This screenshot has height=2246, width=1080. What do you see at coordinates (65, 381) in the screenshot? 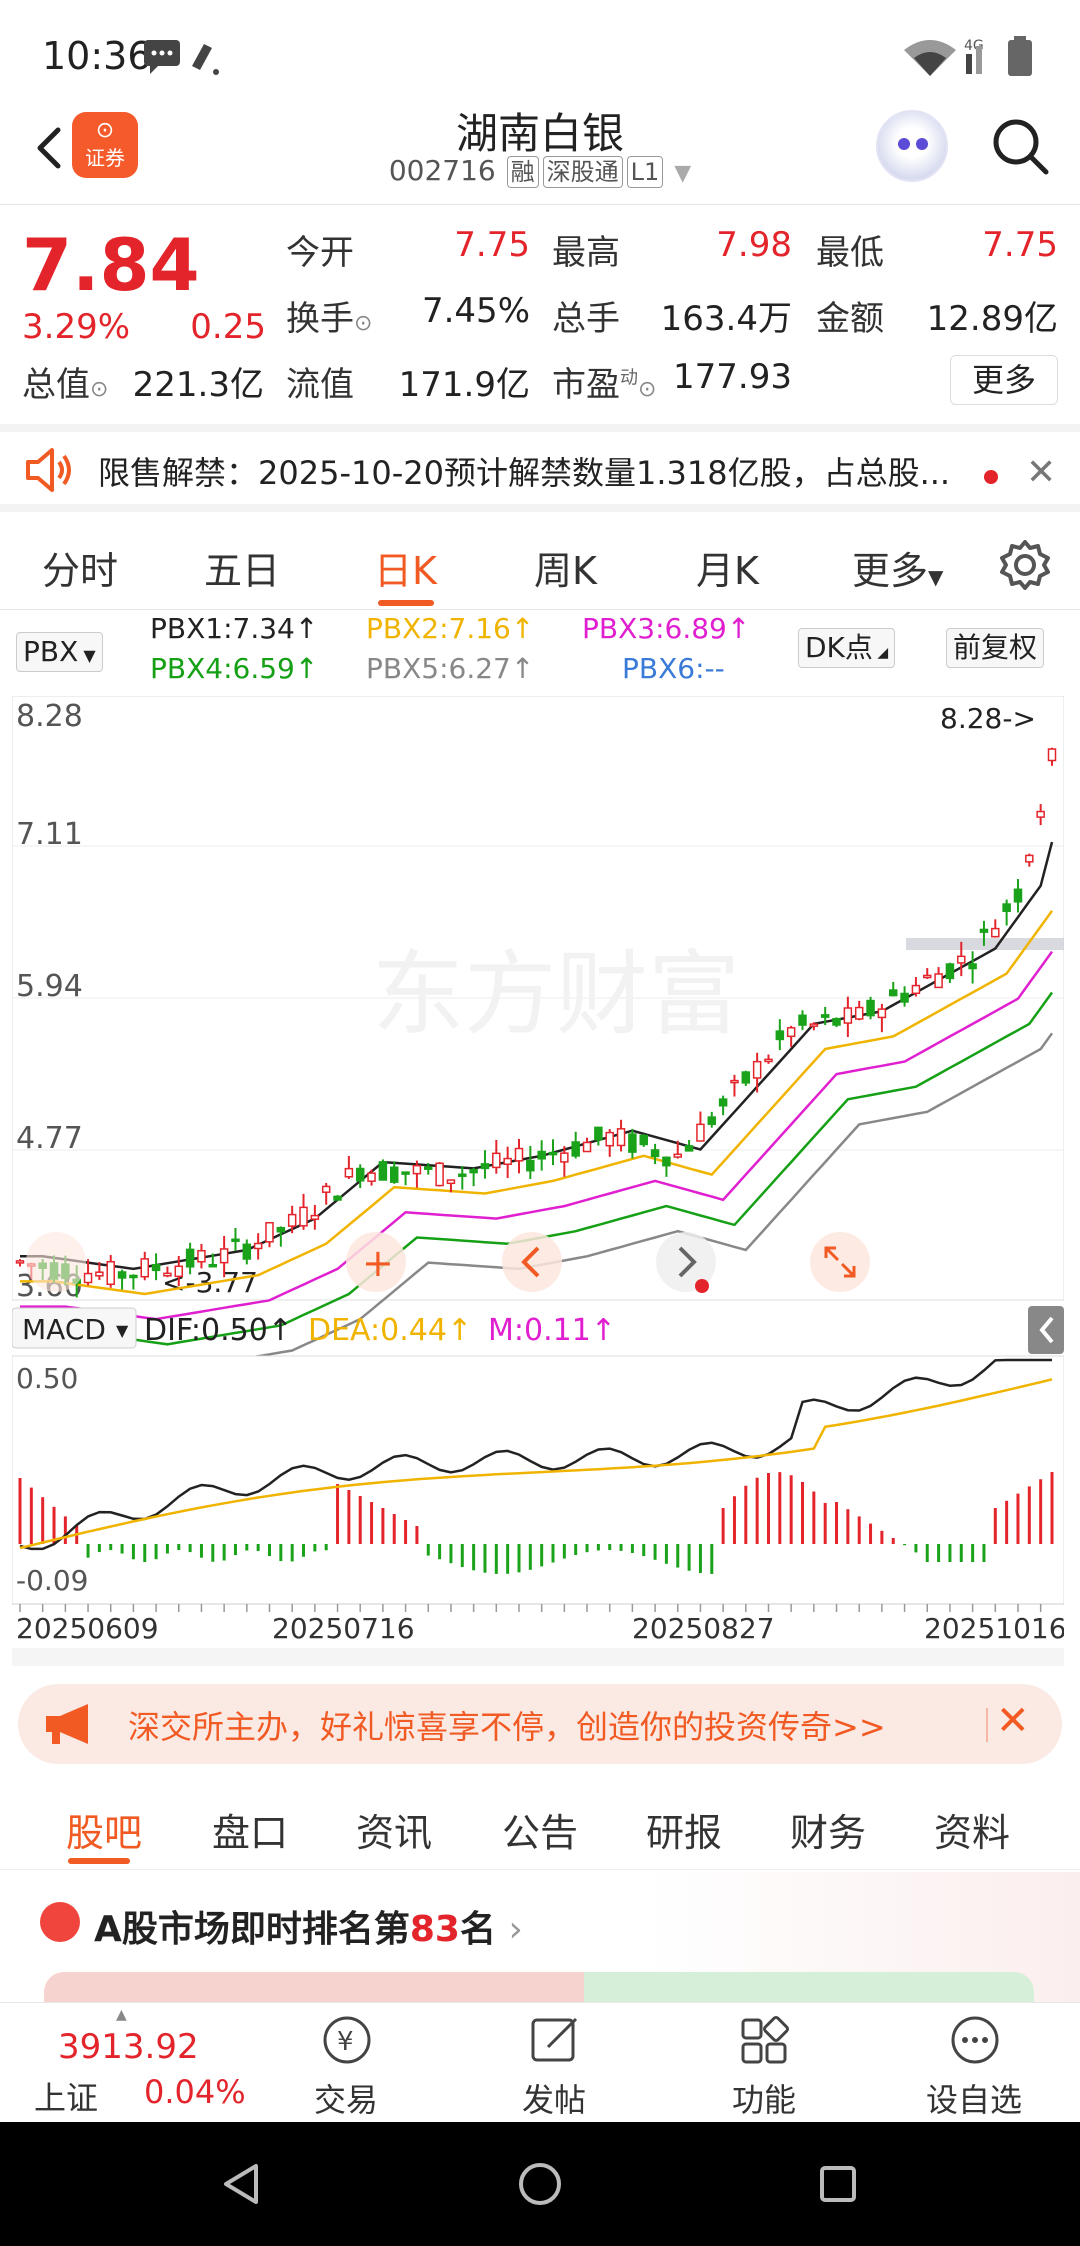
I see `mktcap-label: 总值⊙` at bounding box center [65, 381].